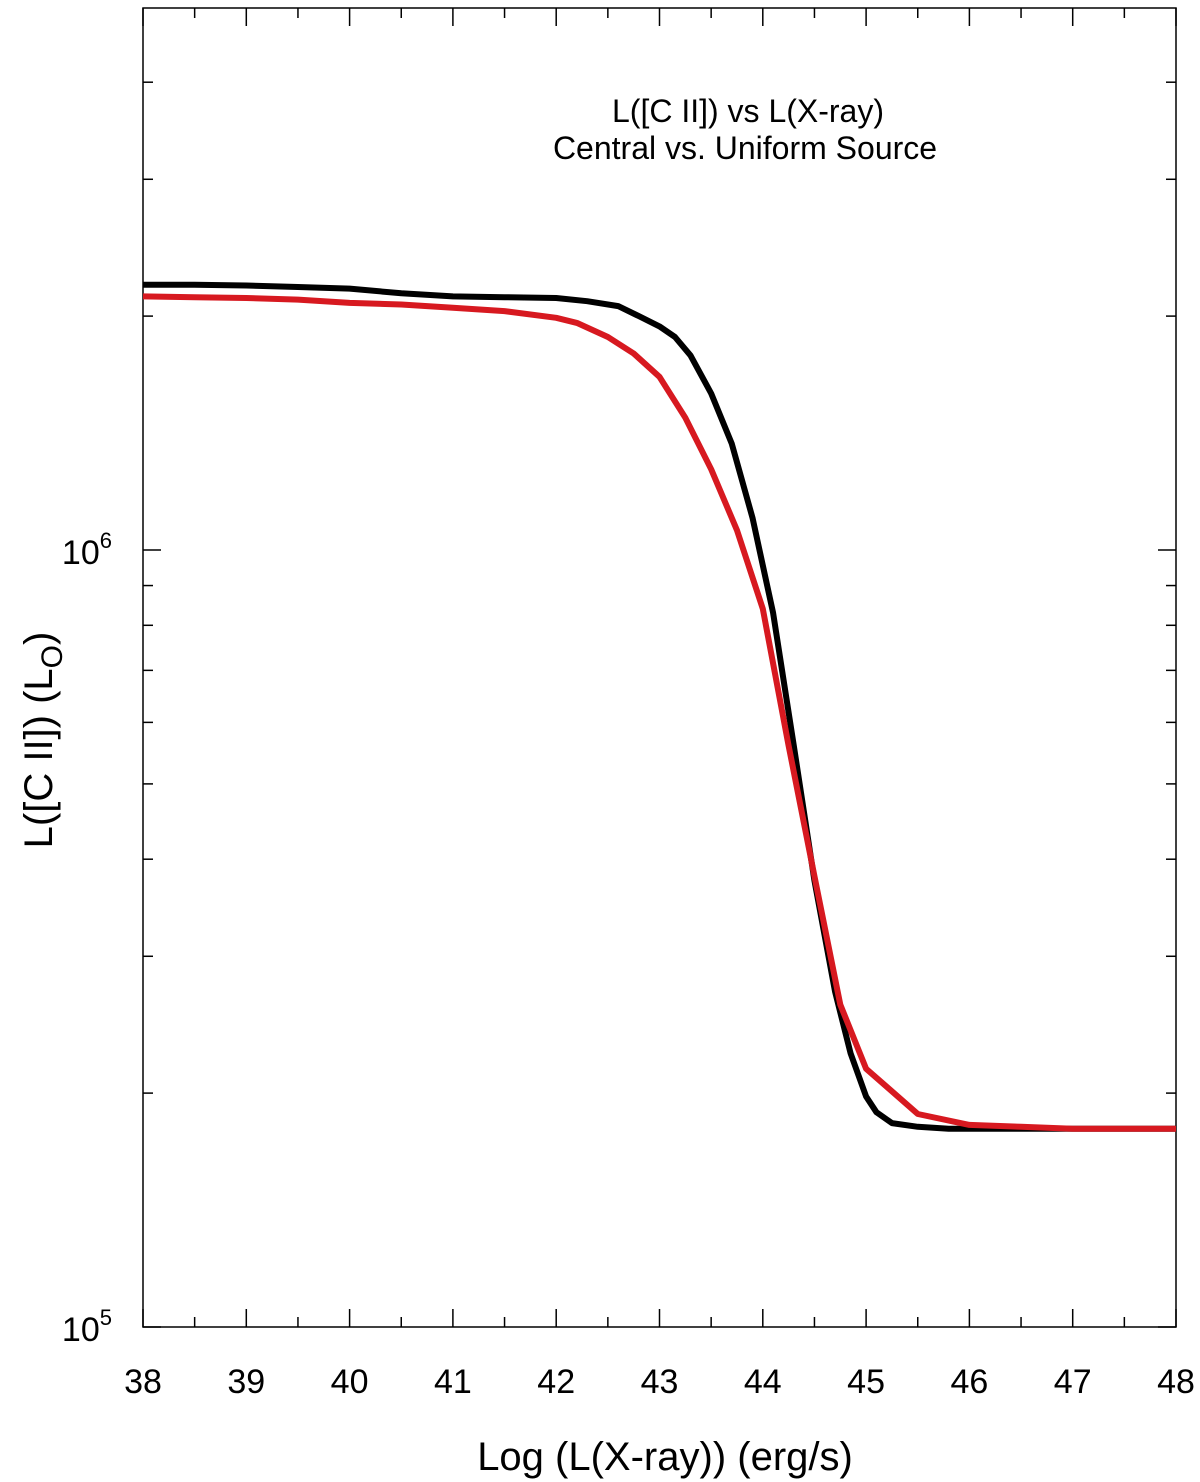 This screenshot has width=1200, height=1482. I want to click on y-axis-title: L([C II]) (LO), so click(43, 740).